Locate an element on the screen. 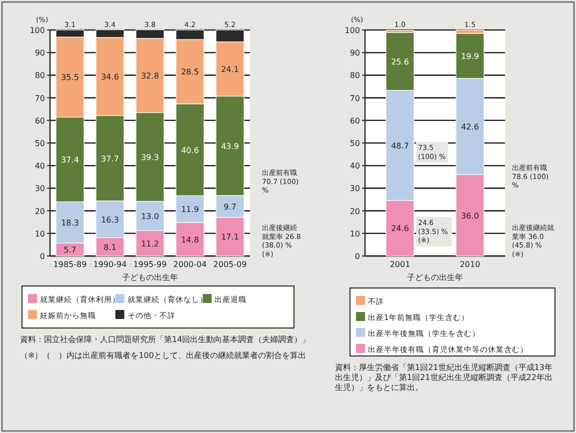 The width and height of the screenshot is (576, 433). data-label: 8.1 is located at coordinates (110, 247).